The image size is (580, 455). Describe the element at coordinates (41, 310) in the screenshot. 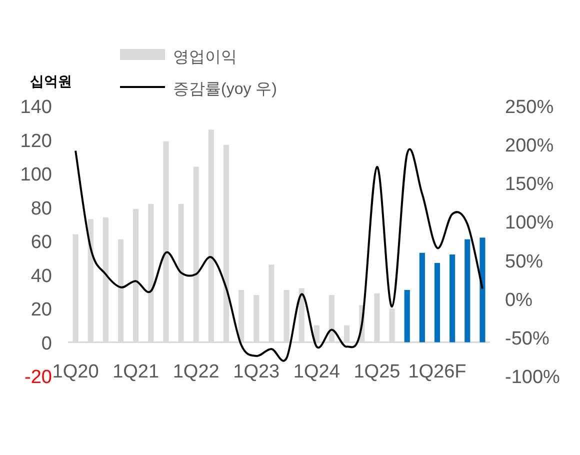

I see `y-tick-label: 20` at that location.